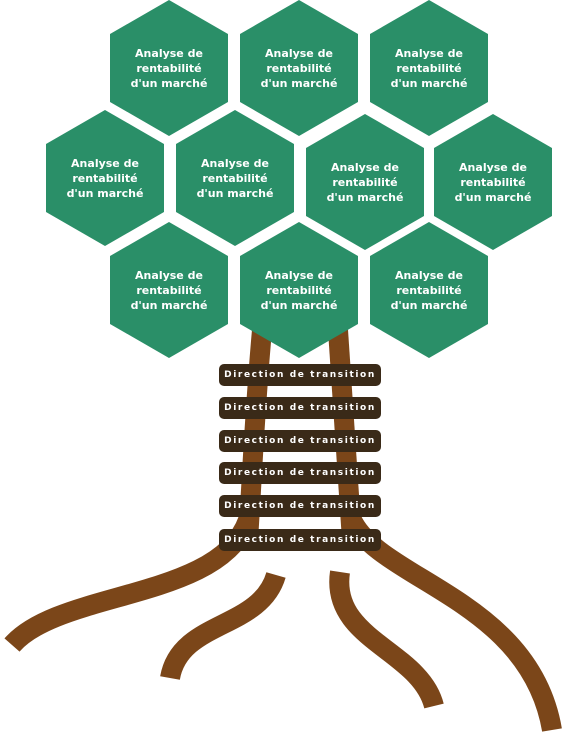 The image size is (564, 733). I want to click on root-inner-left, so click(223, 626).